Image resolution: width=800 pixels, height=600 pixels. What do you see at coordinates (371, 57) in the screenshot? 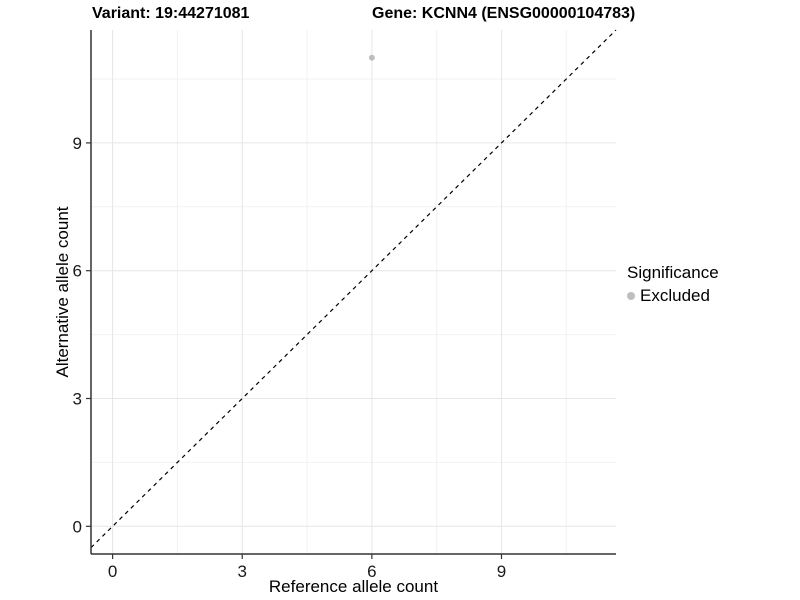
I see `data-point` at bounding box center [371, 57].